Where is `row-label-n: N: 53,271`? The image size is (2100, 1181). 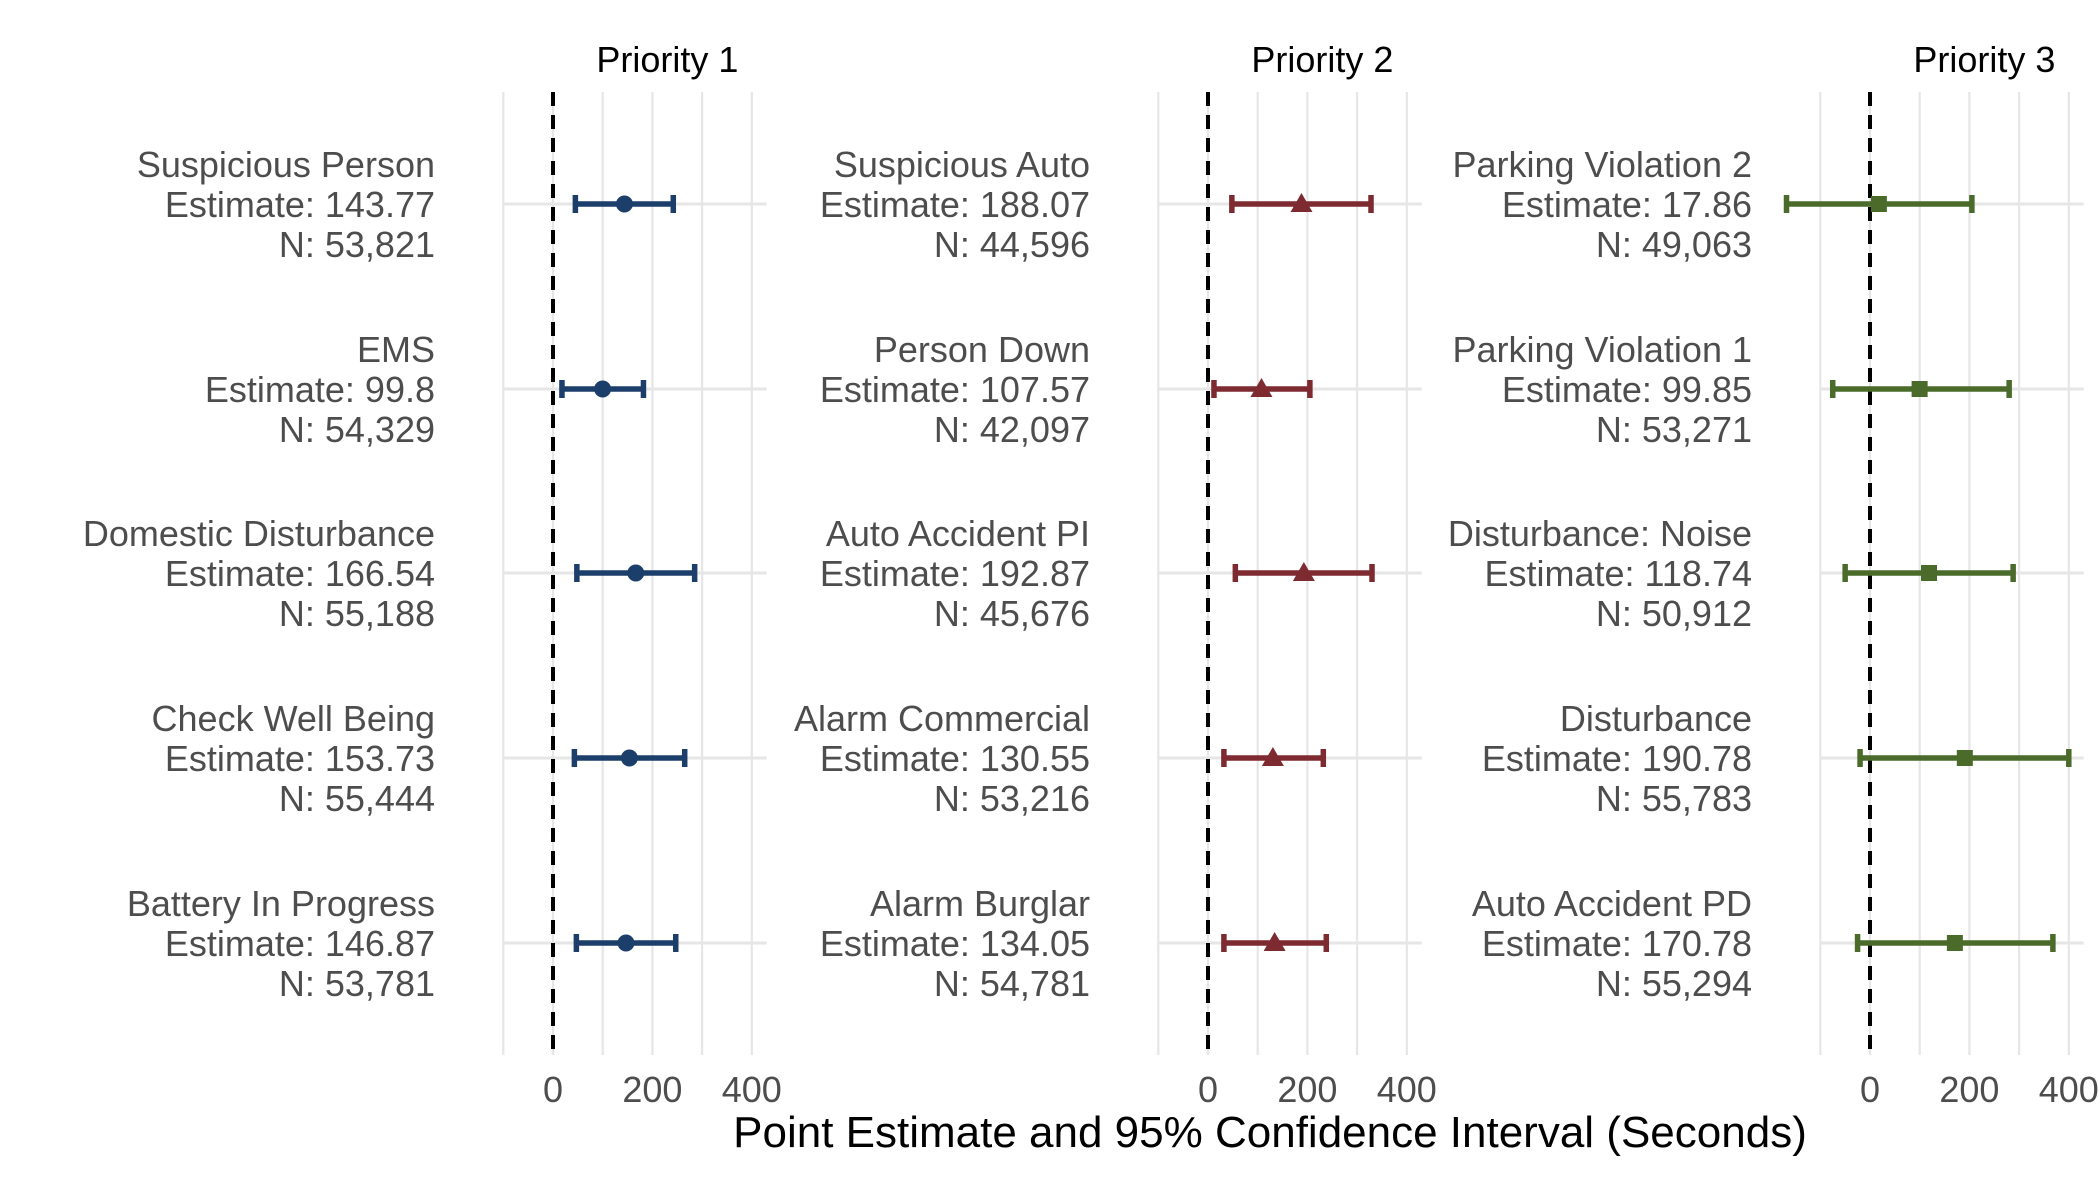
row-label-n: N: 53,271 is located at coordinates (1674, 429).